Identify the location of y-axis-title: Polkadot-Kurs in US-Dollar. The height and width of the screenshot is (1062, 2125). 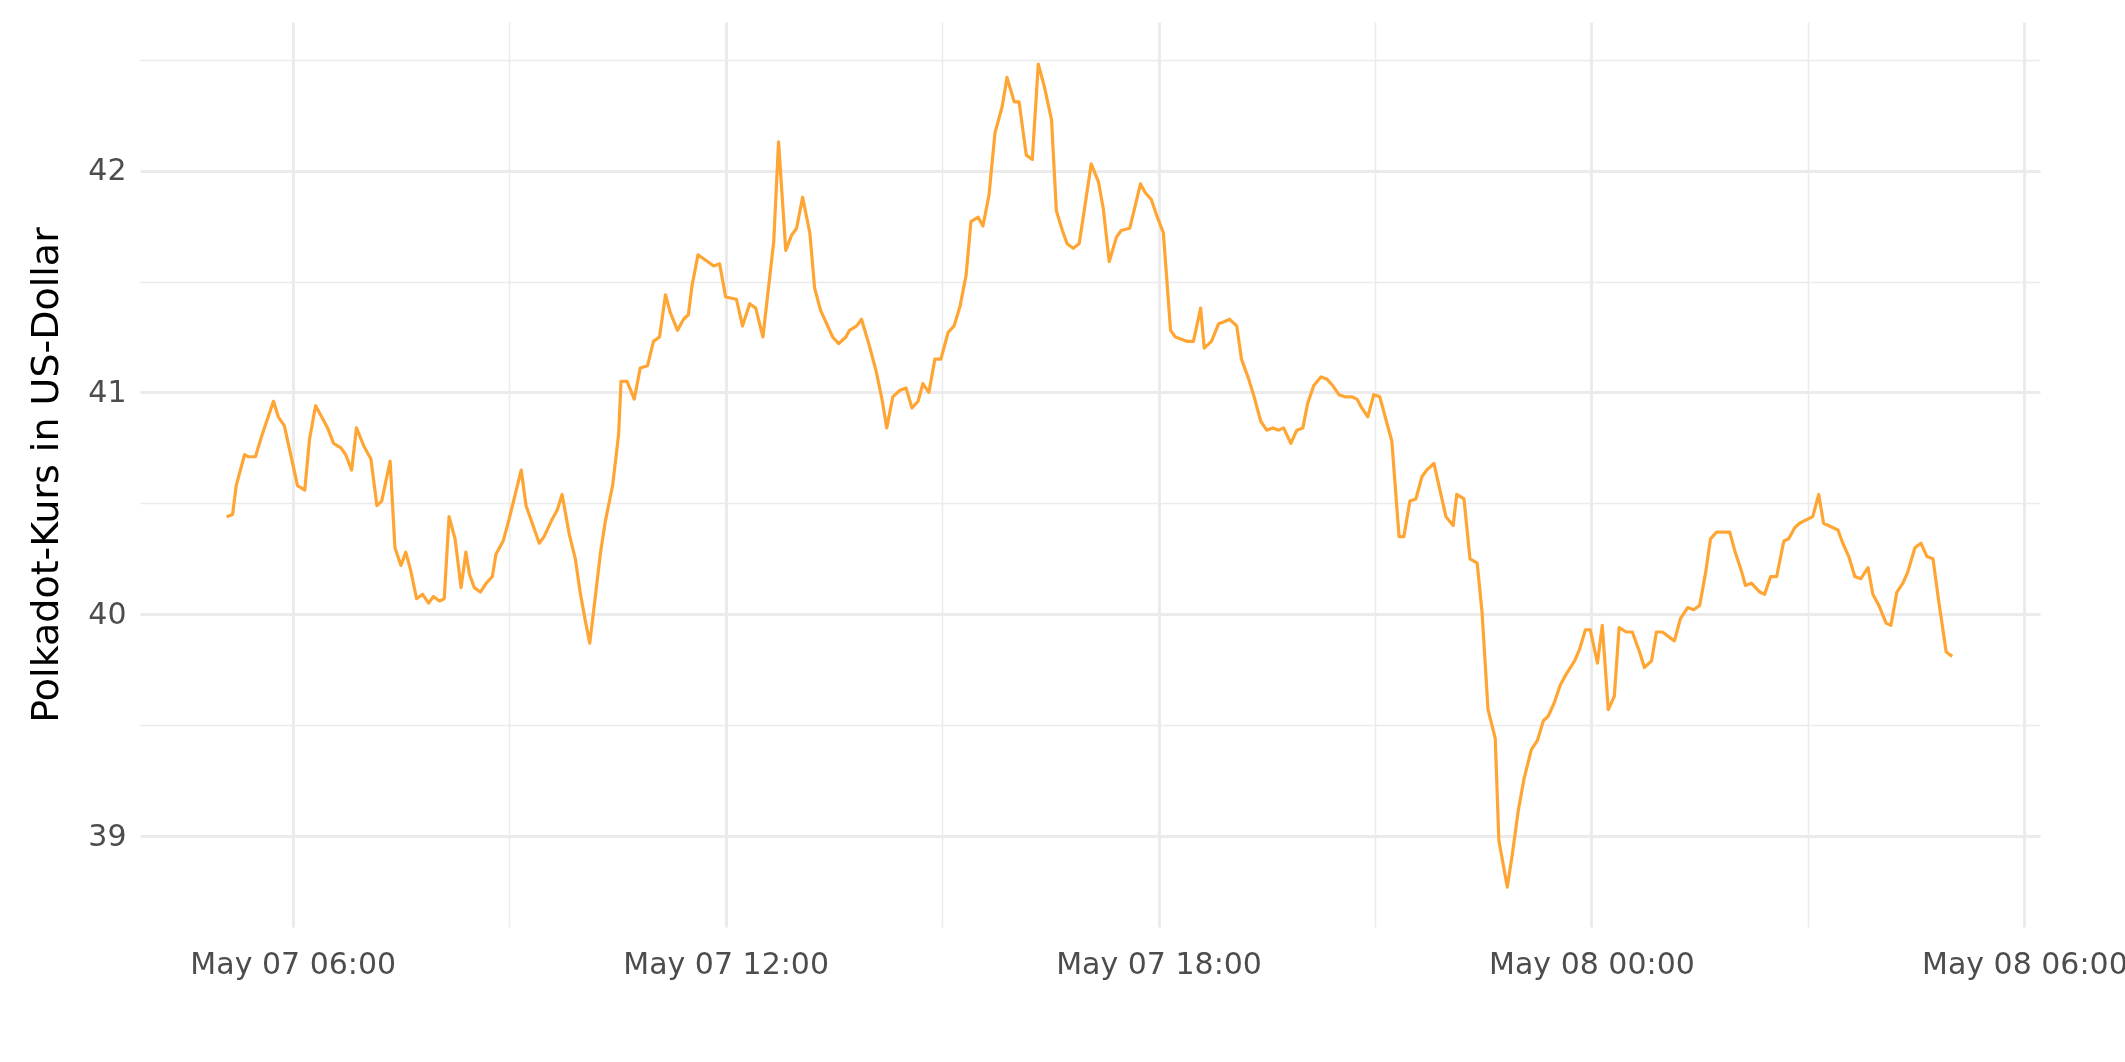
(45, 474).